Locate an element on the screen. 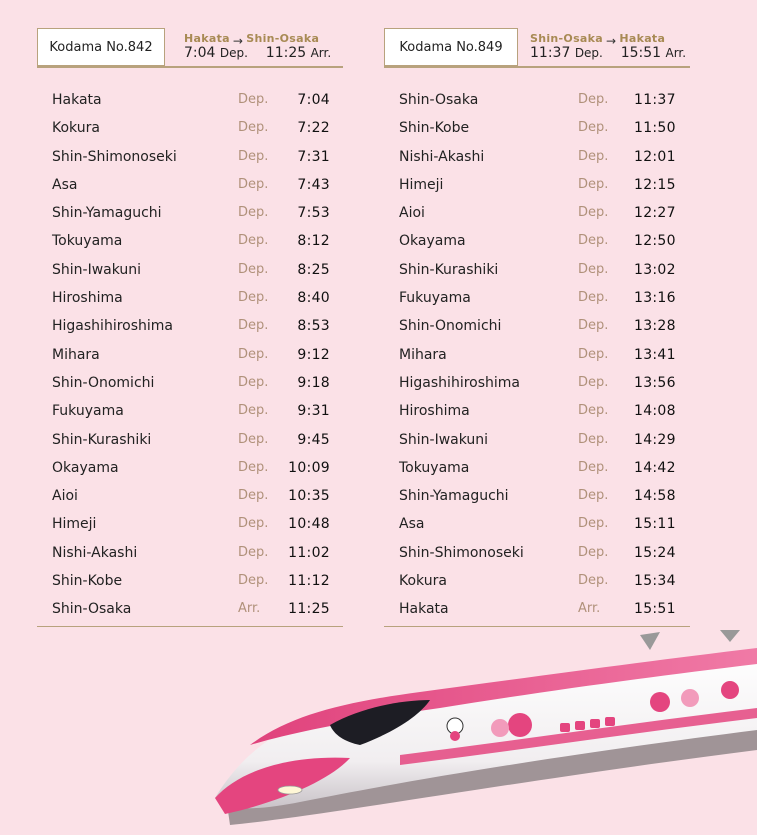  station-name: Shin-Iwakuni is located at coordinates (97, 269).